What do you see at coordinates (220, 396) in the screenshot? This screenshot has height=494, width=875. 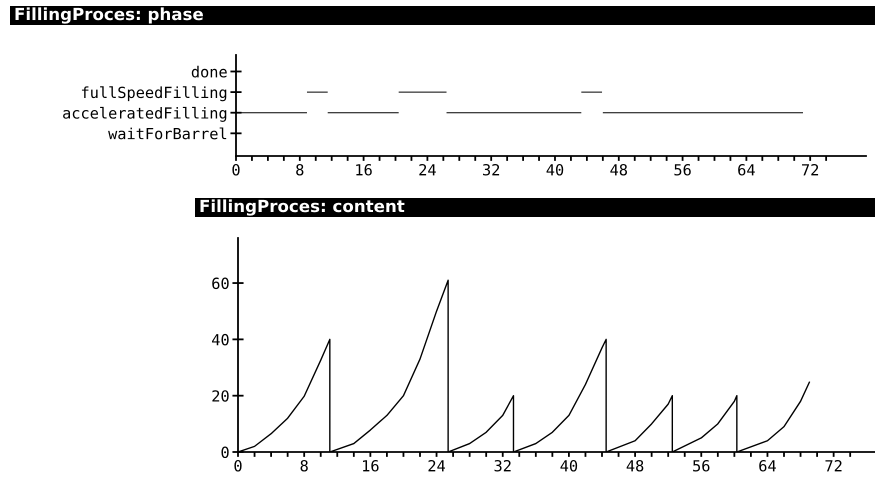 I see `y-tick-label: 20` at bounding box center [220, 396].